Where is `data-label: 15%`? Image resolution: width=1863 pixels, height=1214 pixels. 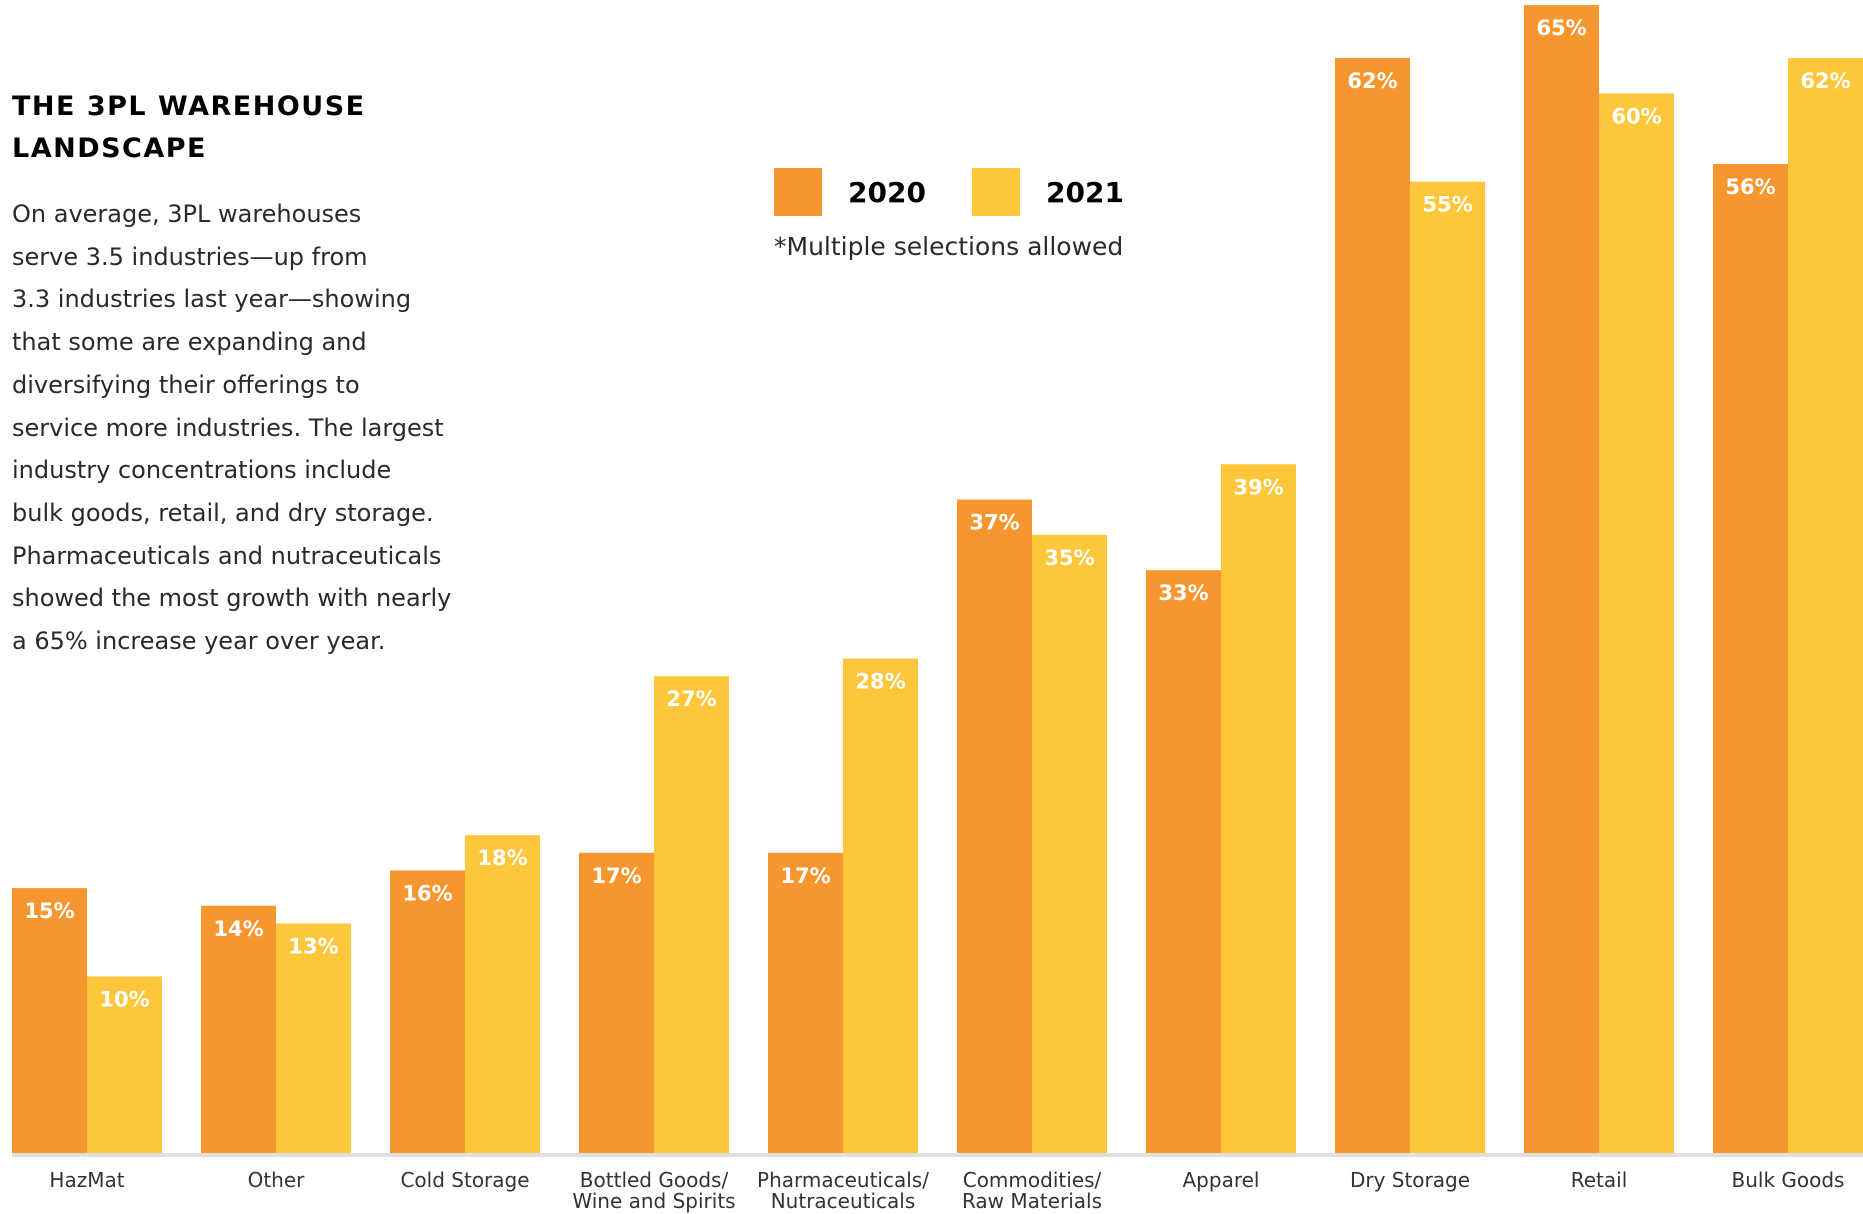 data-label: 15% is located at coordinates (49, 911).